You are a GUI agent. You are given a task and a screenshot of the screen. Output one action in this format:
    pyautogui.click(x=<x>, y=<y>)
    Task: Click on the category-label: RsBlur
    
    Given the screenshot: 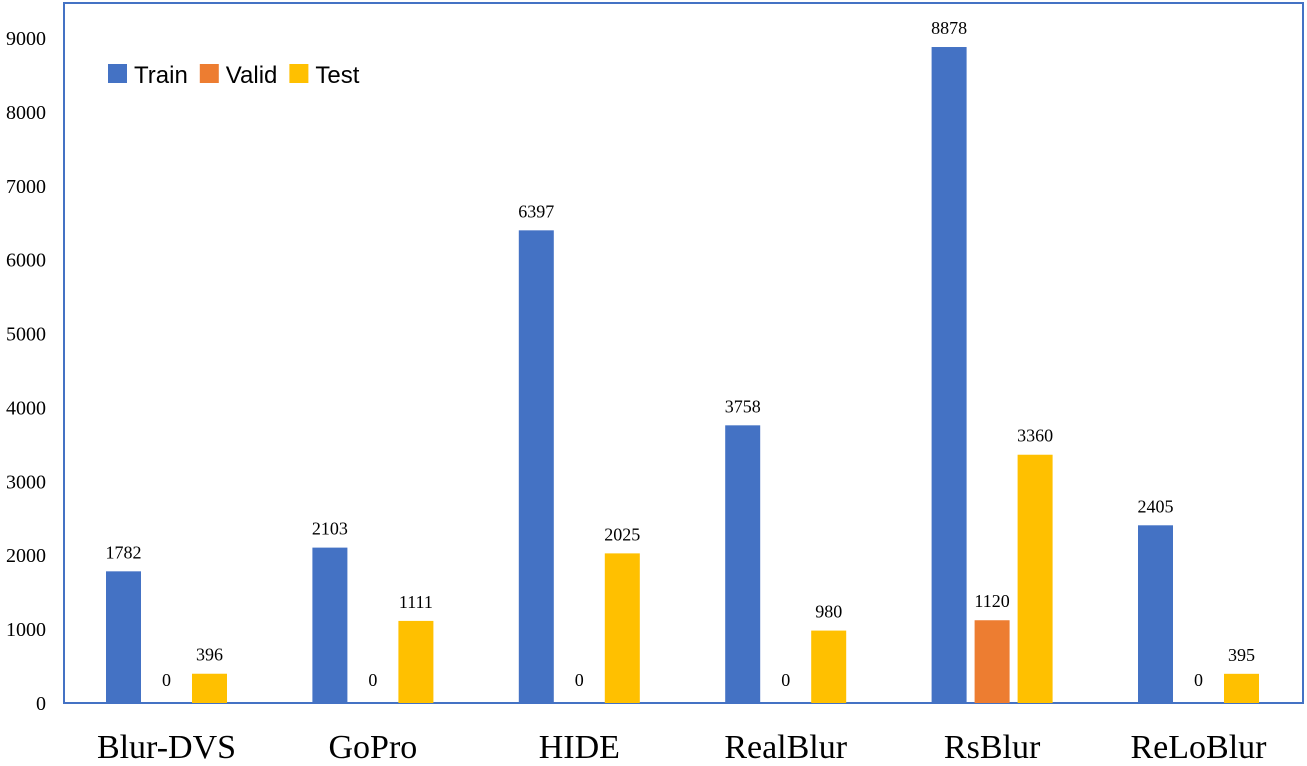 What is the action you would take?
    pyautogui.click(x=992, y=747)
    